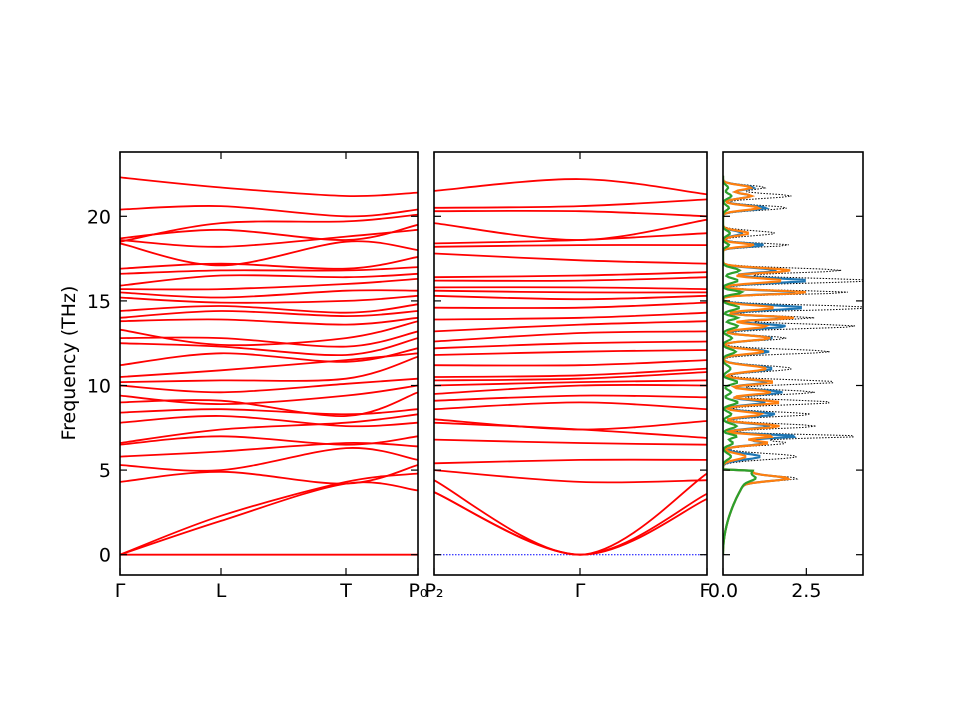 The width and height of the screenshot is (960, 720). I want to click on dos-panel: 0.0 2.5, so click(786, 376).